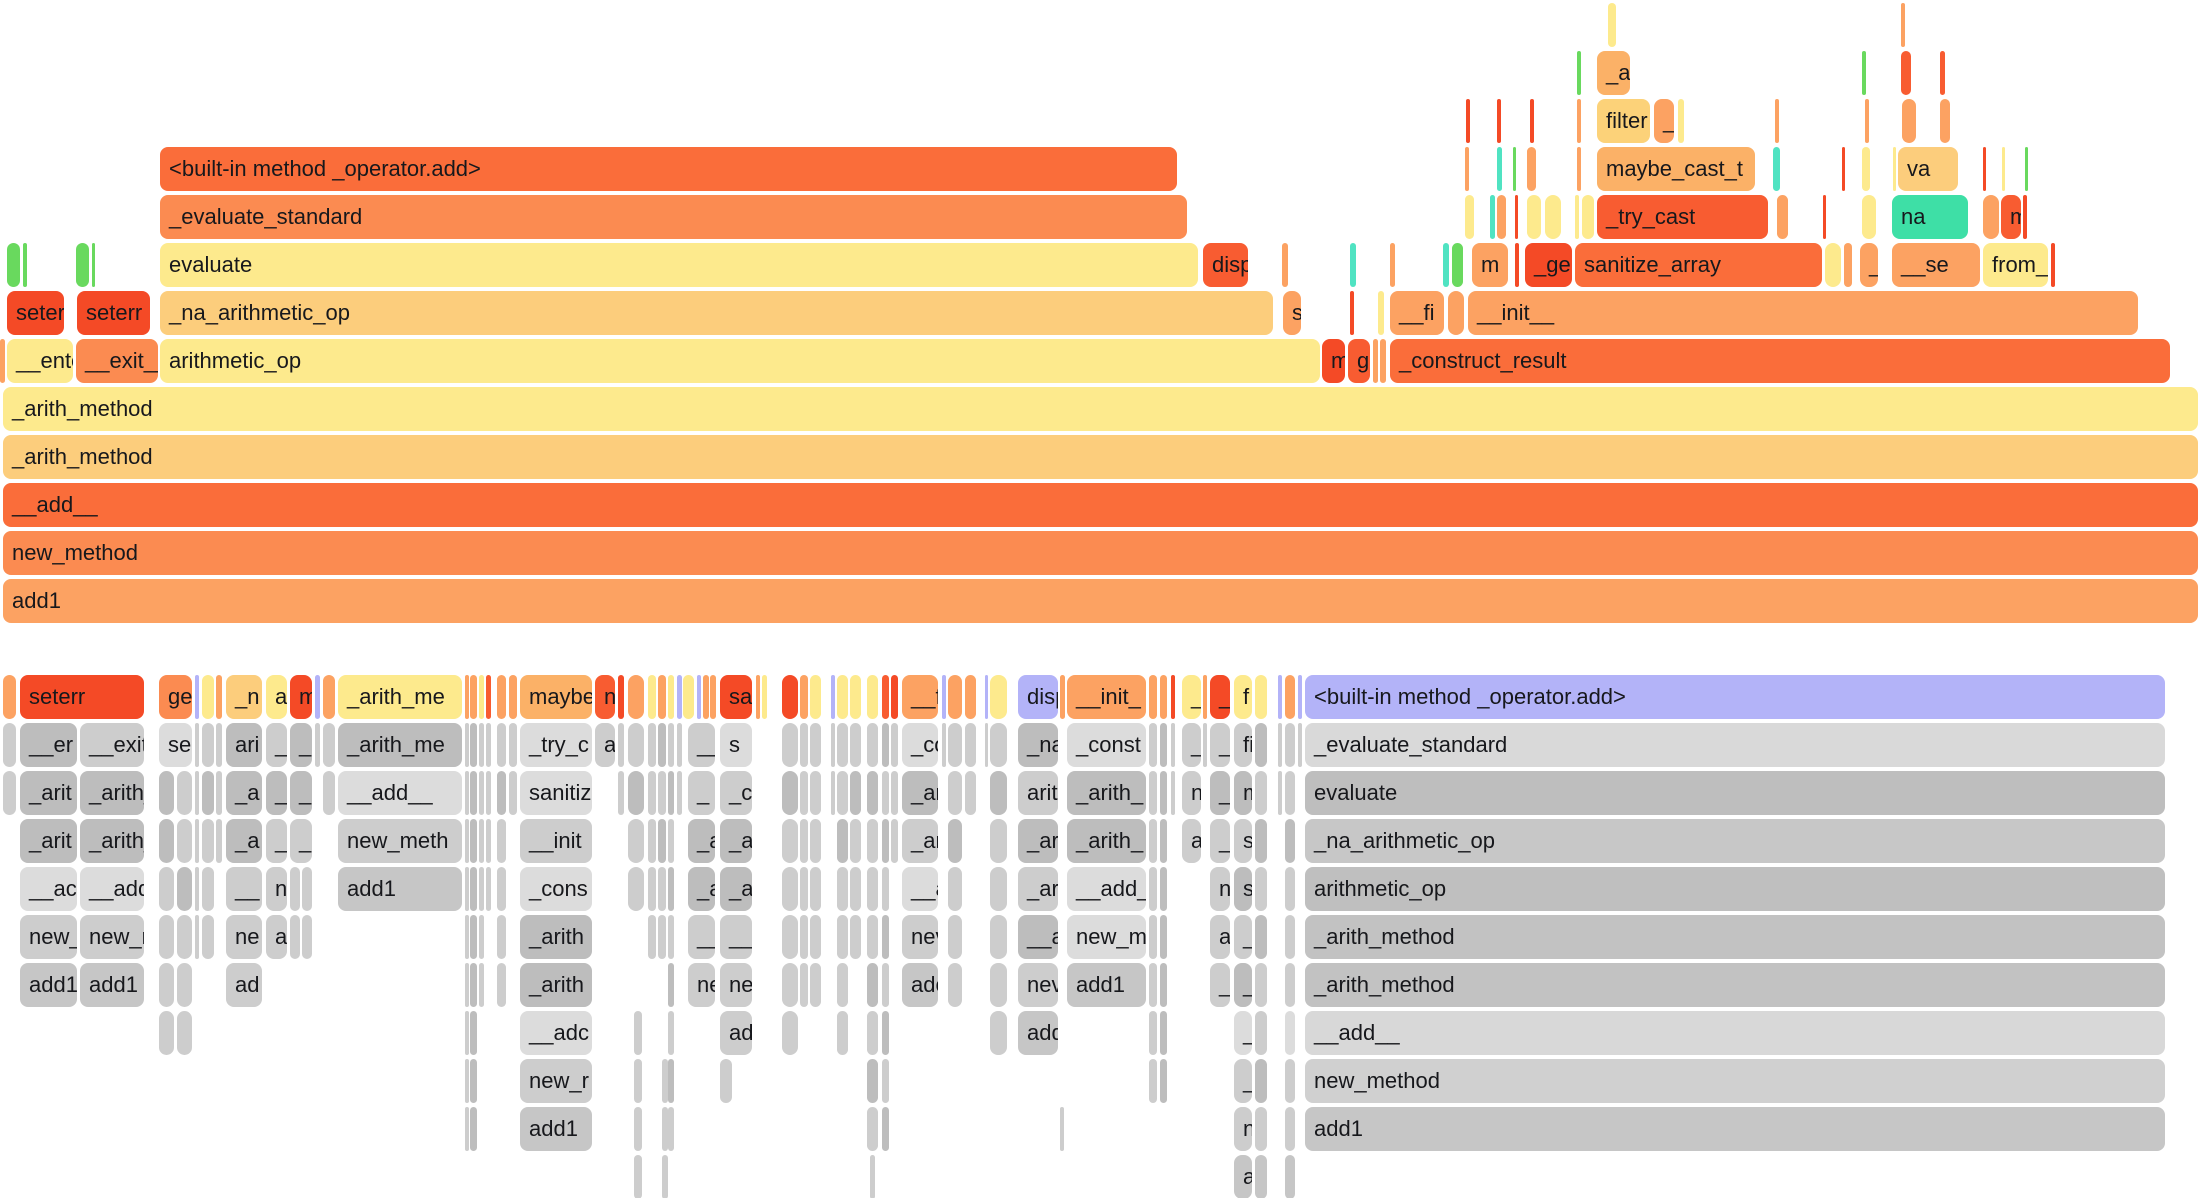 This screenshot has width=2206, height=1198. What do you see at coordinates (1928, 169) in the screenshot?
I see `frame-va: va` at bounding box center [1928, 169].